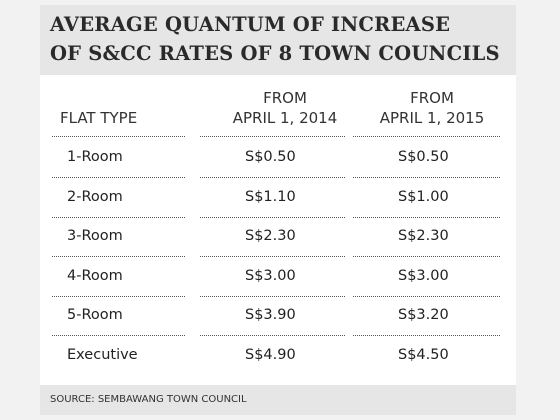 This screenshot has width=560, height=420. I want to click on column-header: APRIL 1, 2014, so click(285, 118).